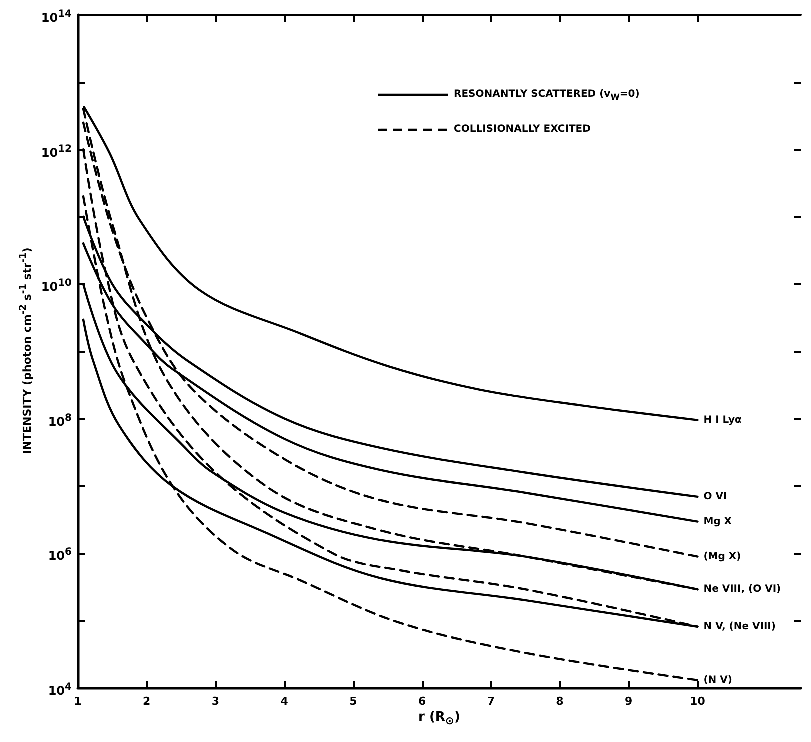 This screenshot has height=742, width=811. Describe the element at coordinates (56, 17) in the screenshot. I see `y-tick-label: 10$^{14}$` at that location.